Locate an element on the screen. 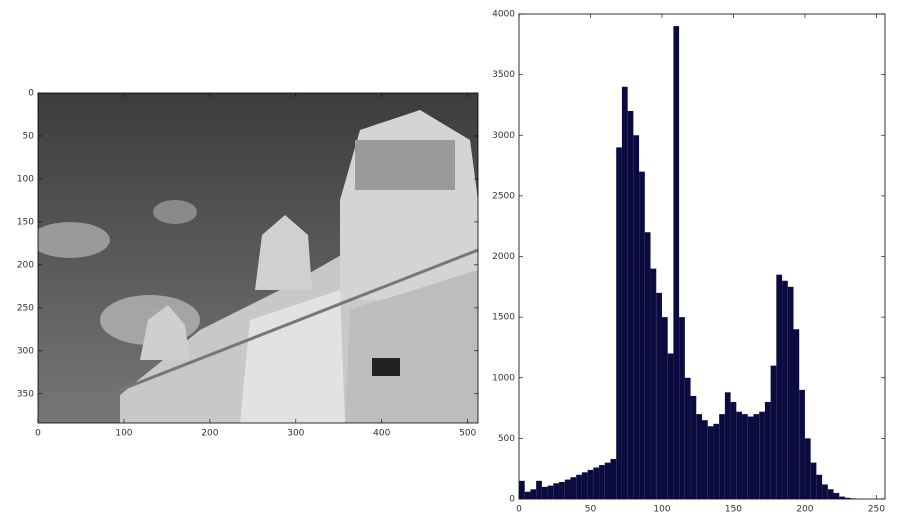  x-tick-label: 250 is located at coordinates (876, 509).